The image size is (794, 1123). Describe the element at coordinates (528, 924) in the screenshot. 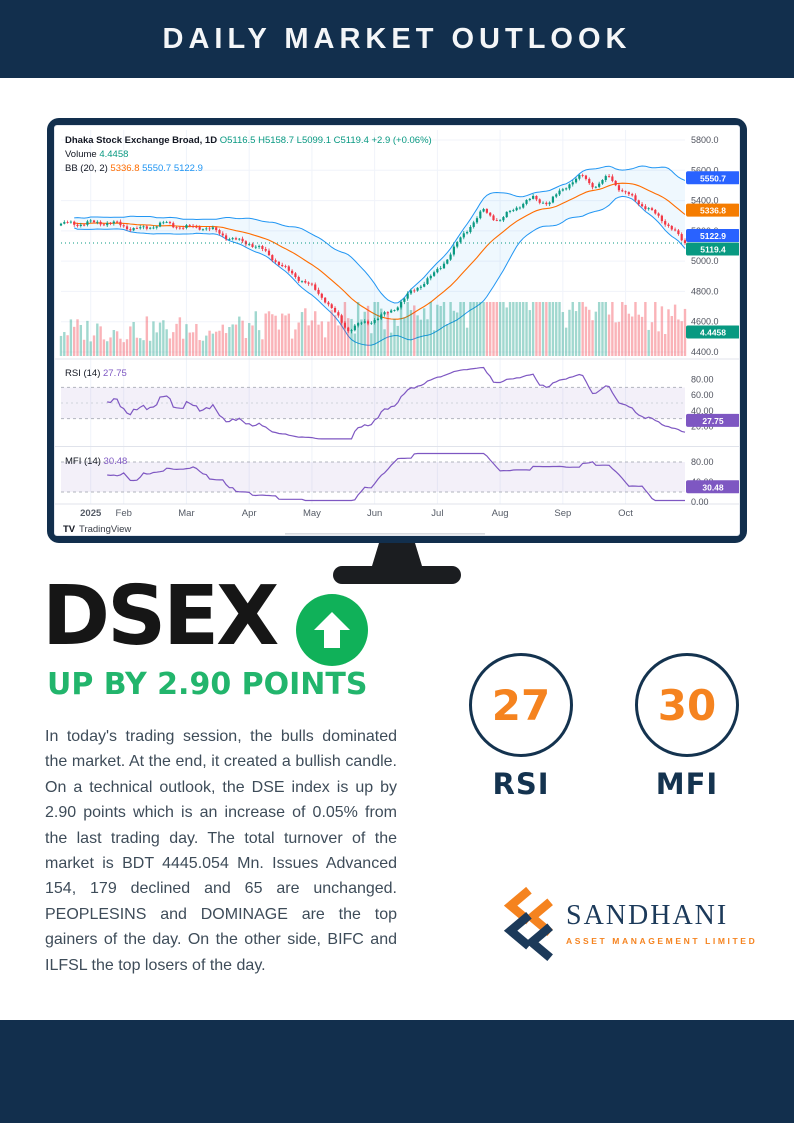

I see `brand-mark-icon` at that location.